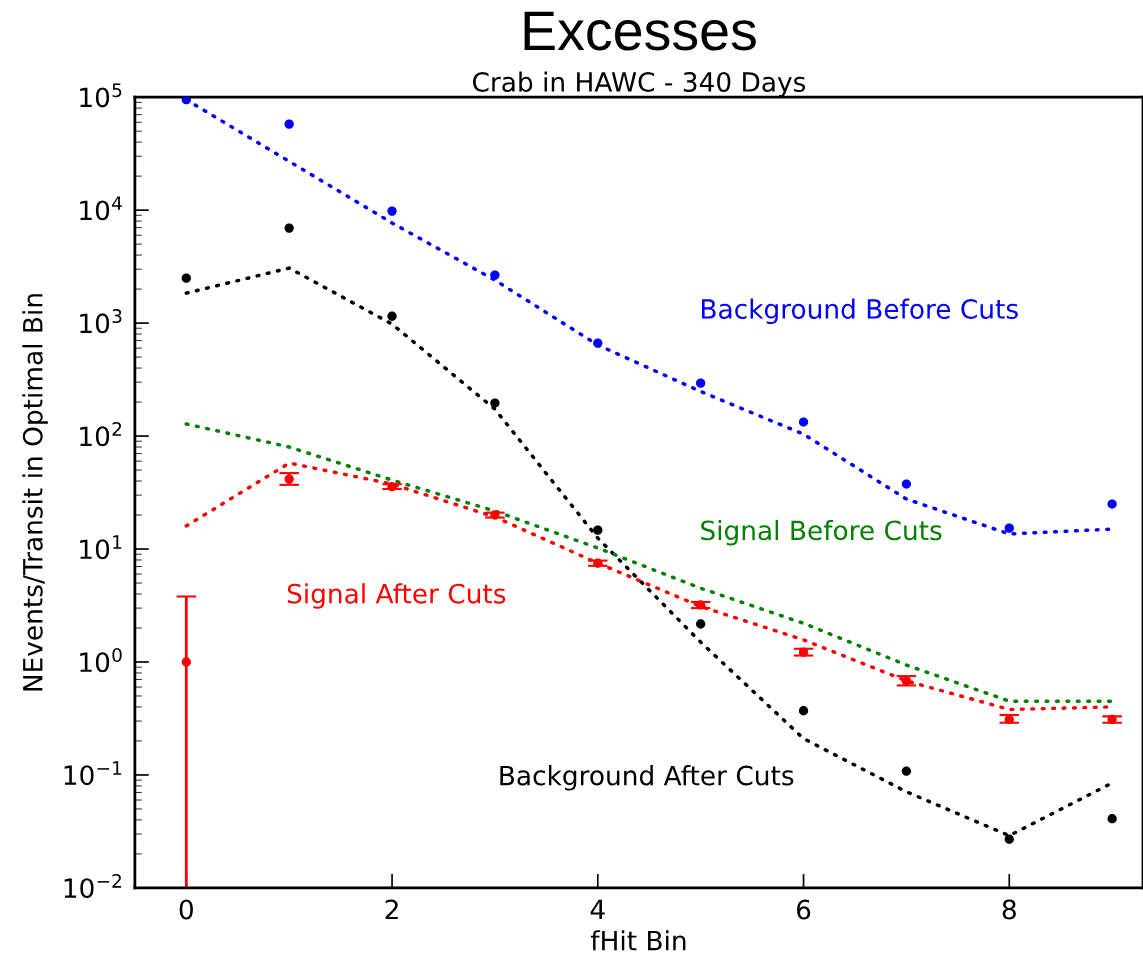  What do you see at coordinates (638, 940) in the screenshot?
I see `x-axis-title: fHit Bin` at bounding box center [638, 940].